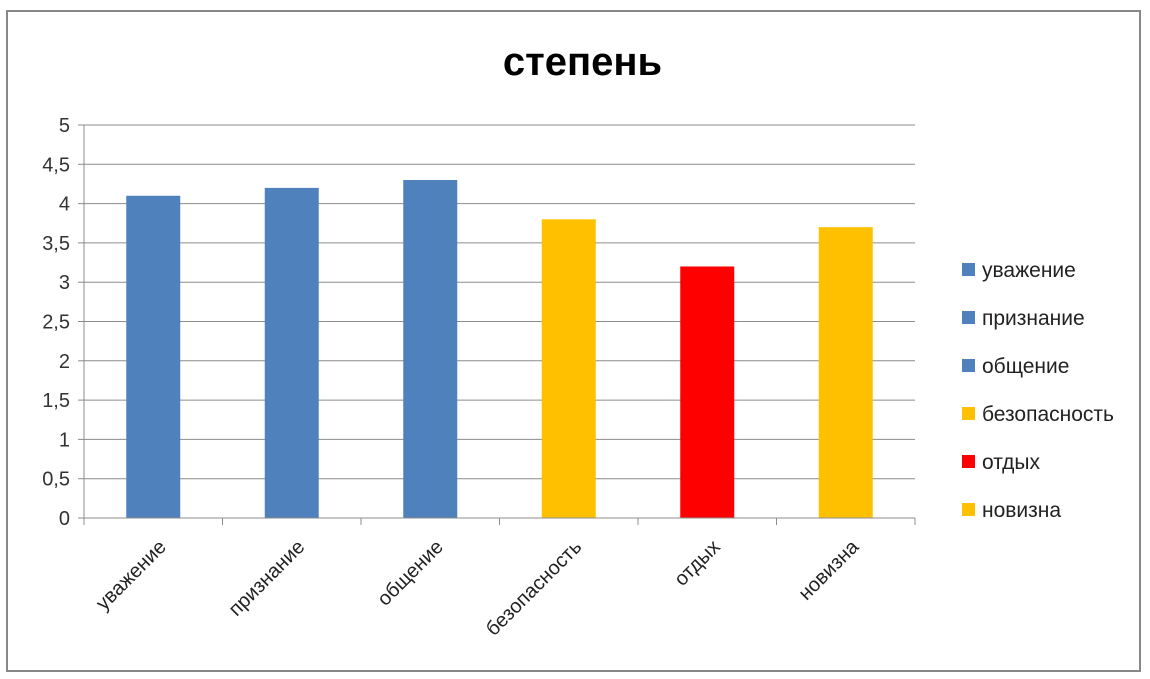 The width and height of the screenshot is (1150, 679). Describe the element at coordinates (1011, 462) in the screenshot. I see `legend-label: отдых` at that location.